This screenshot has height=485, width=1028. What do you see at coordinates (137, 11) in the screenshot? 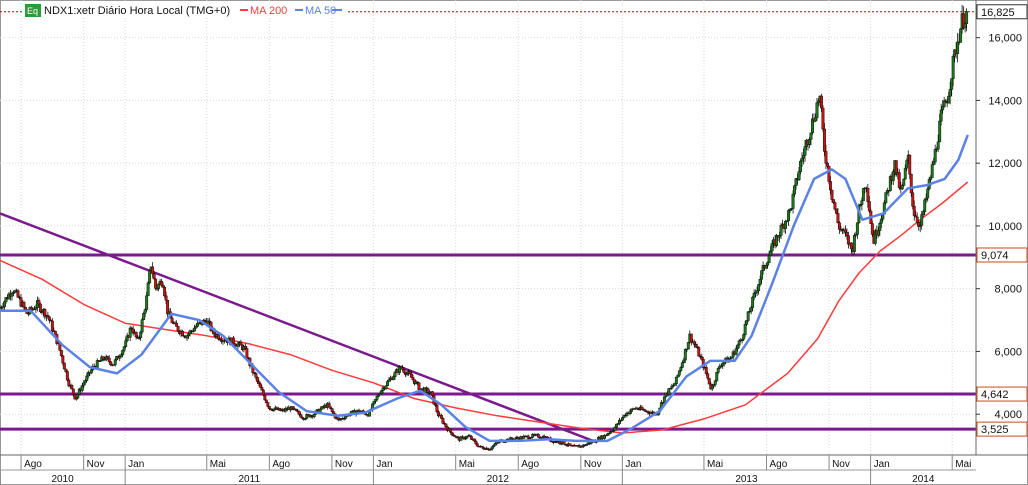
I see `legend-series-label: NDX1:xetr Diário Hora Local (TMG+0)` at bounding box center [137, 11].